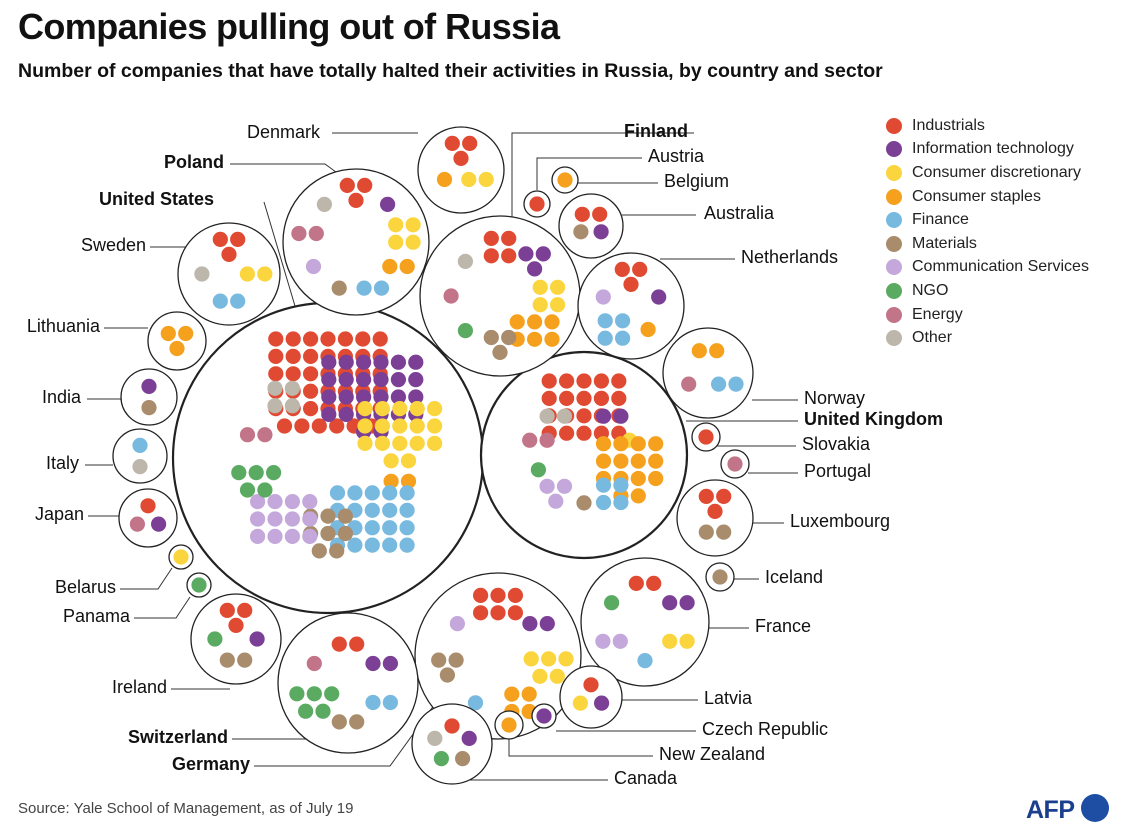  I want to click on cluster-united-states-other, so click(283, 397).